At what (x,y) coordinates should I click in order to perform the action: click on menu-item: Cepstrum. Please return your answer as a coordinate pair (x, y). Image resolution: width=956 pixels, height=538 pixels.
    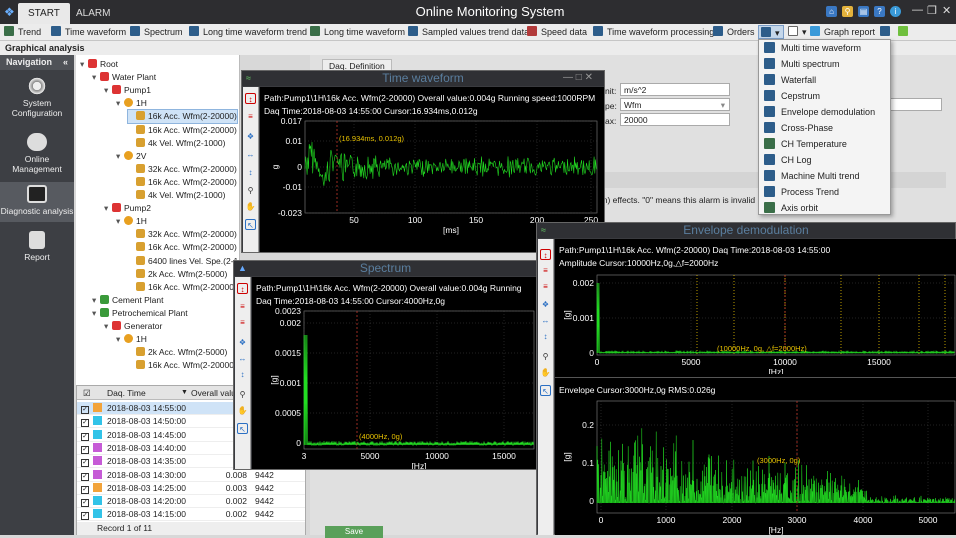
    Looking at the image, I should click on (824, 96).